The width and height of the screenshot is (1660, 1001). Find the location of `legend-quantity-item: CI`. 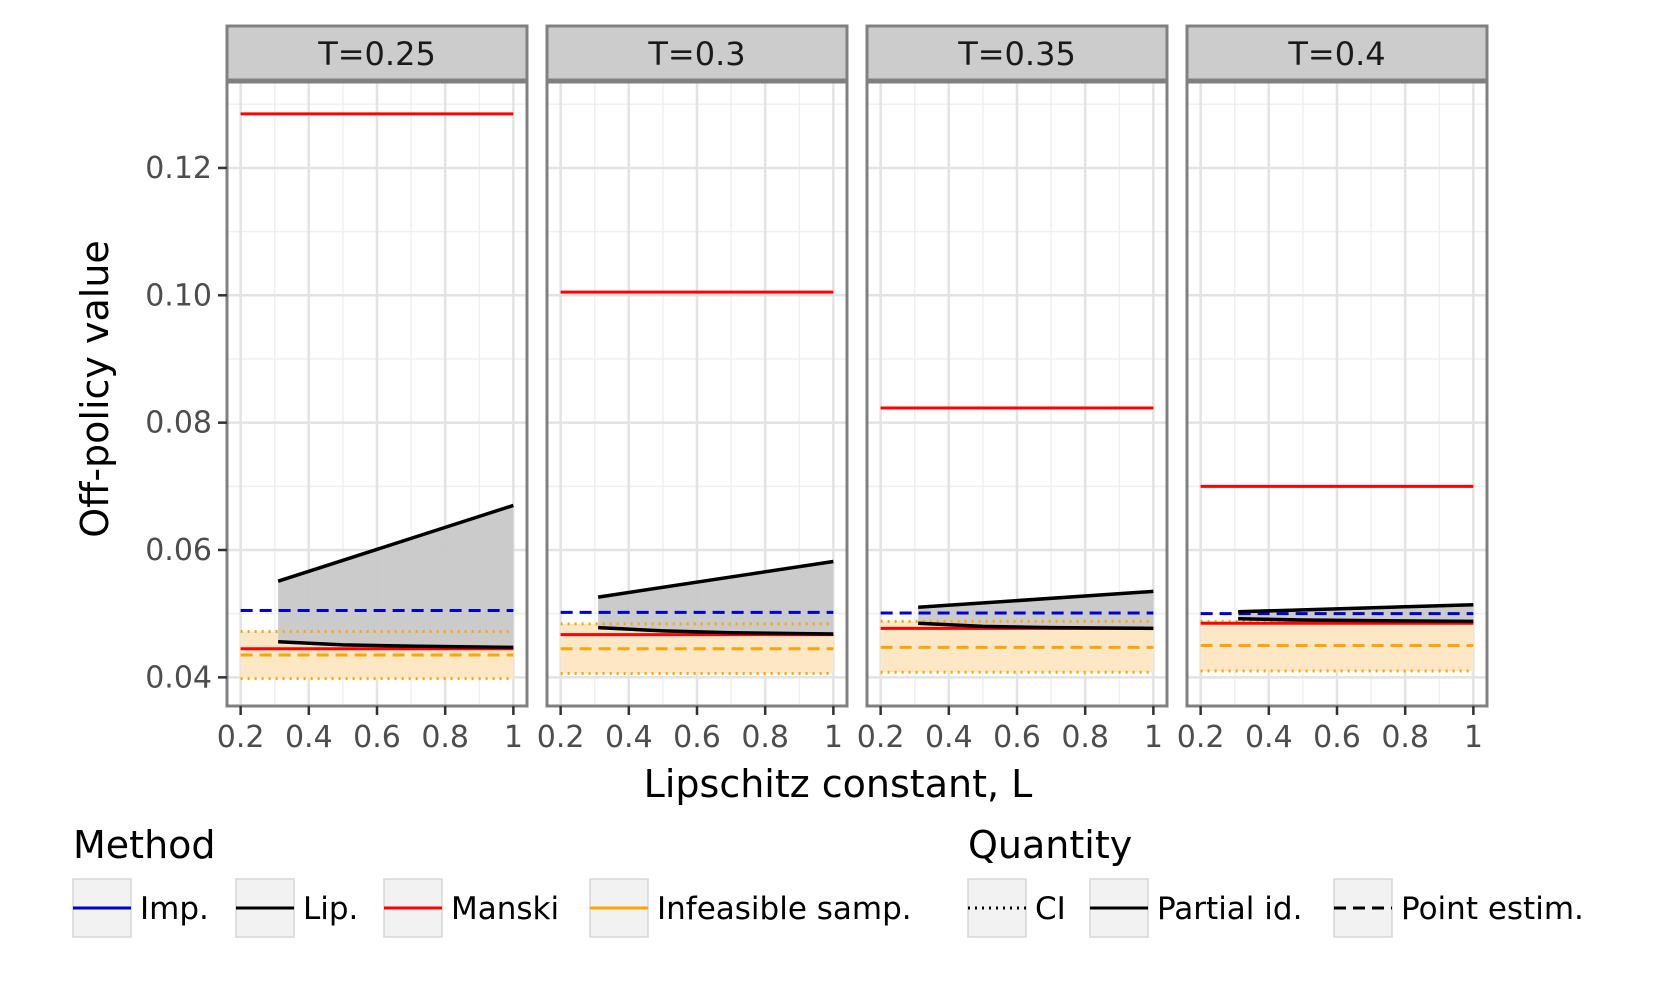

legend-quantity-item: CI is located at coordinates (1016, 908).